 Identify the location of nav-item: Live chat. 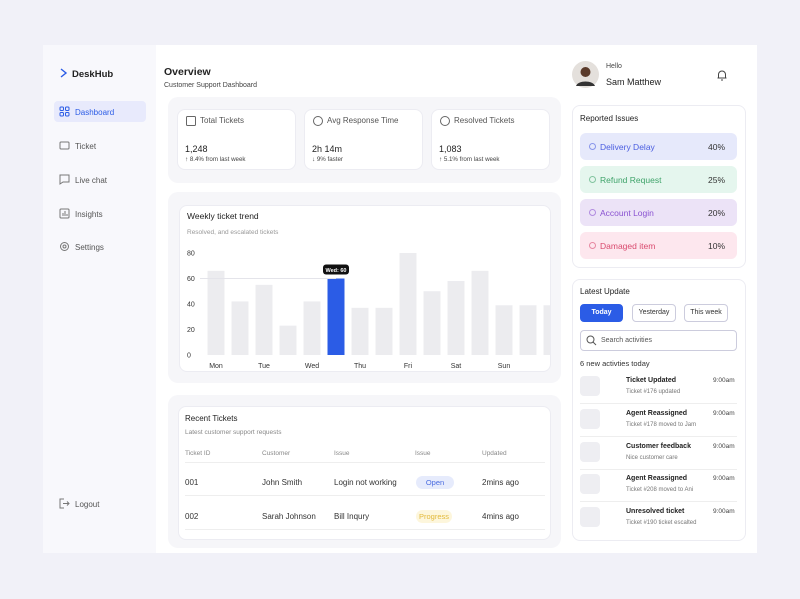
(100, 179).